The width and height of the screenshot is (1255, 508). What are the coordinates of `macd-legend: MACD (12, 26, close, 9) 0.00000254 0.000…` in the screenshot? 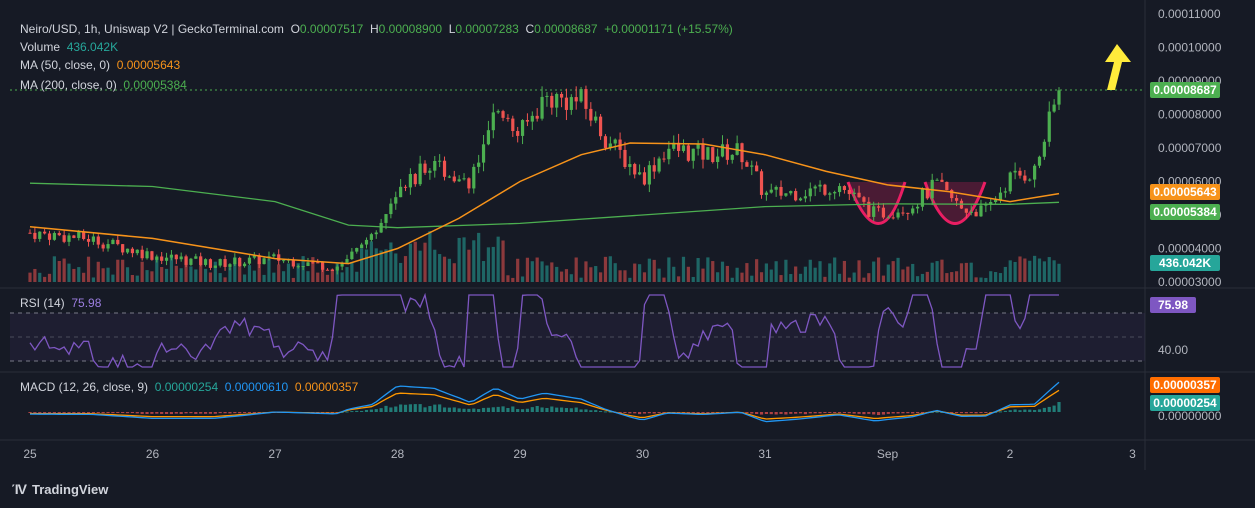 It's located at (189, 387).